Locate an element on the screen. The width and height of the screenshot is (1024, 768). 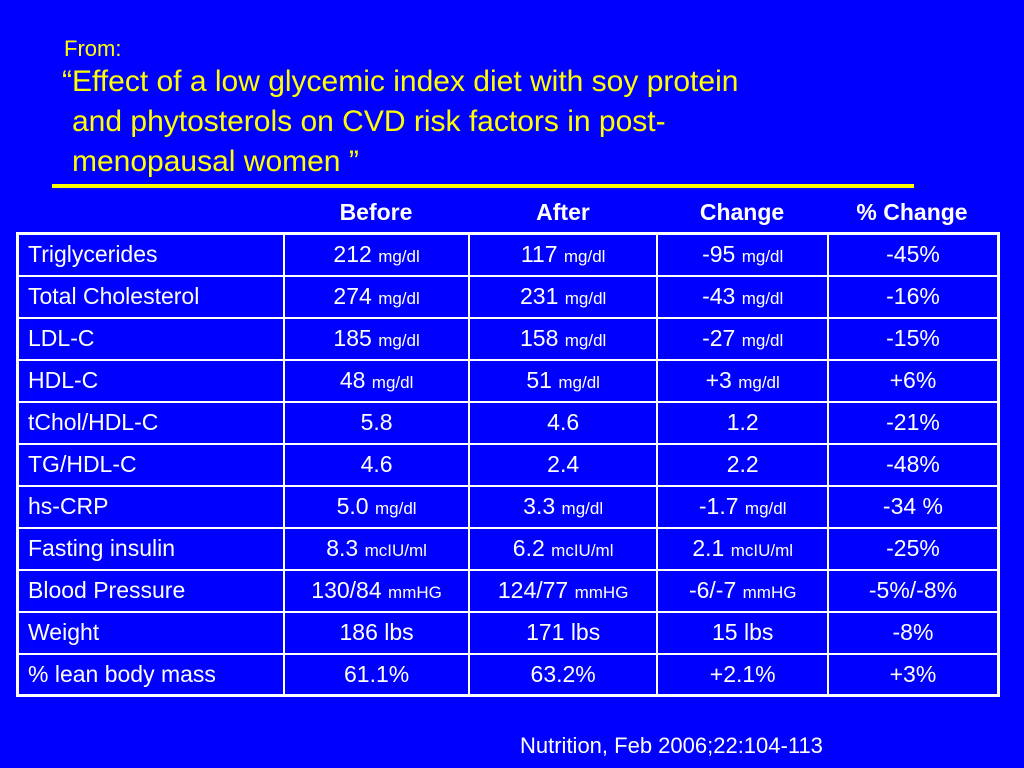
cell-value: 6.2 is located at coordinates (528, 548).